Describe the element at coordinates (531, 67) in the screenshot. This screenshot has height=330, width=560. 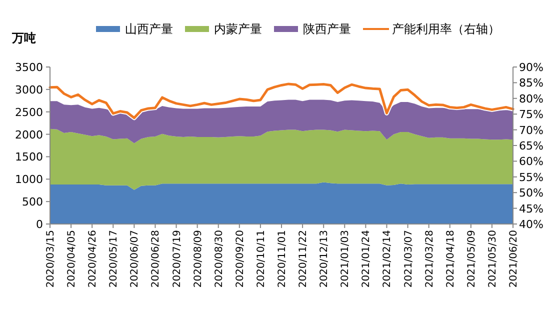
I see `y2-tick-label: 90%` at that location.